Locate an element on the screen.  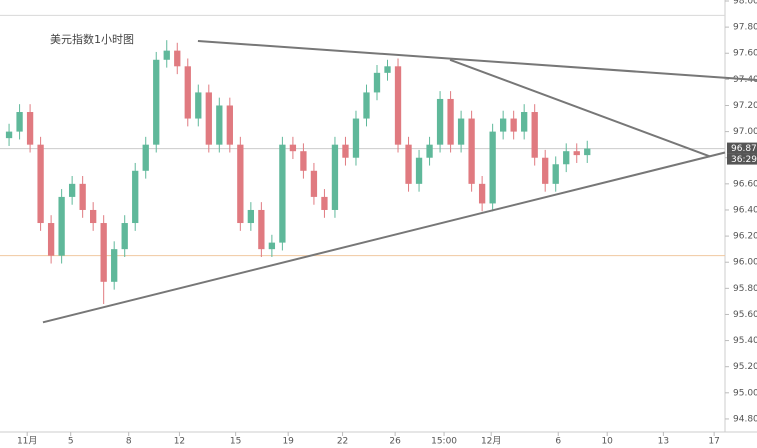
y-tick-label: 96.20 is located at coordinates (745, 237).